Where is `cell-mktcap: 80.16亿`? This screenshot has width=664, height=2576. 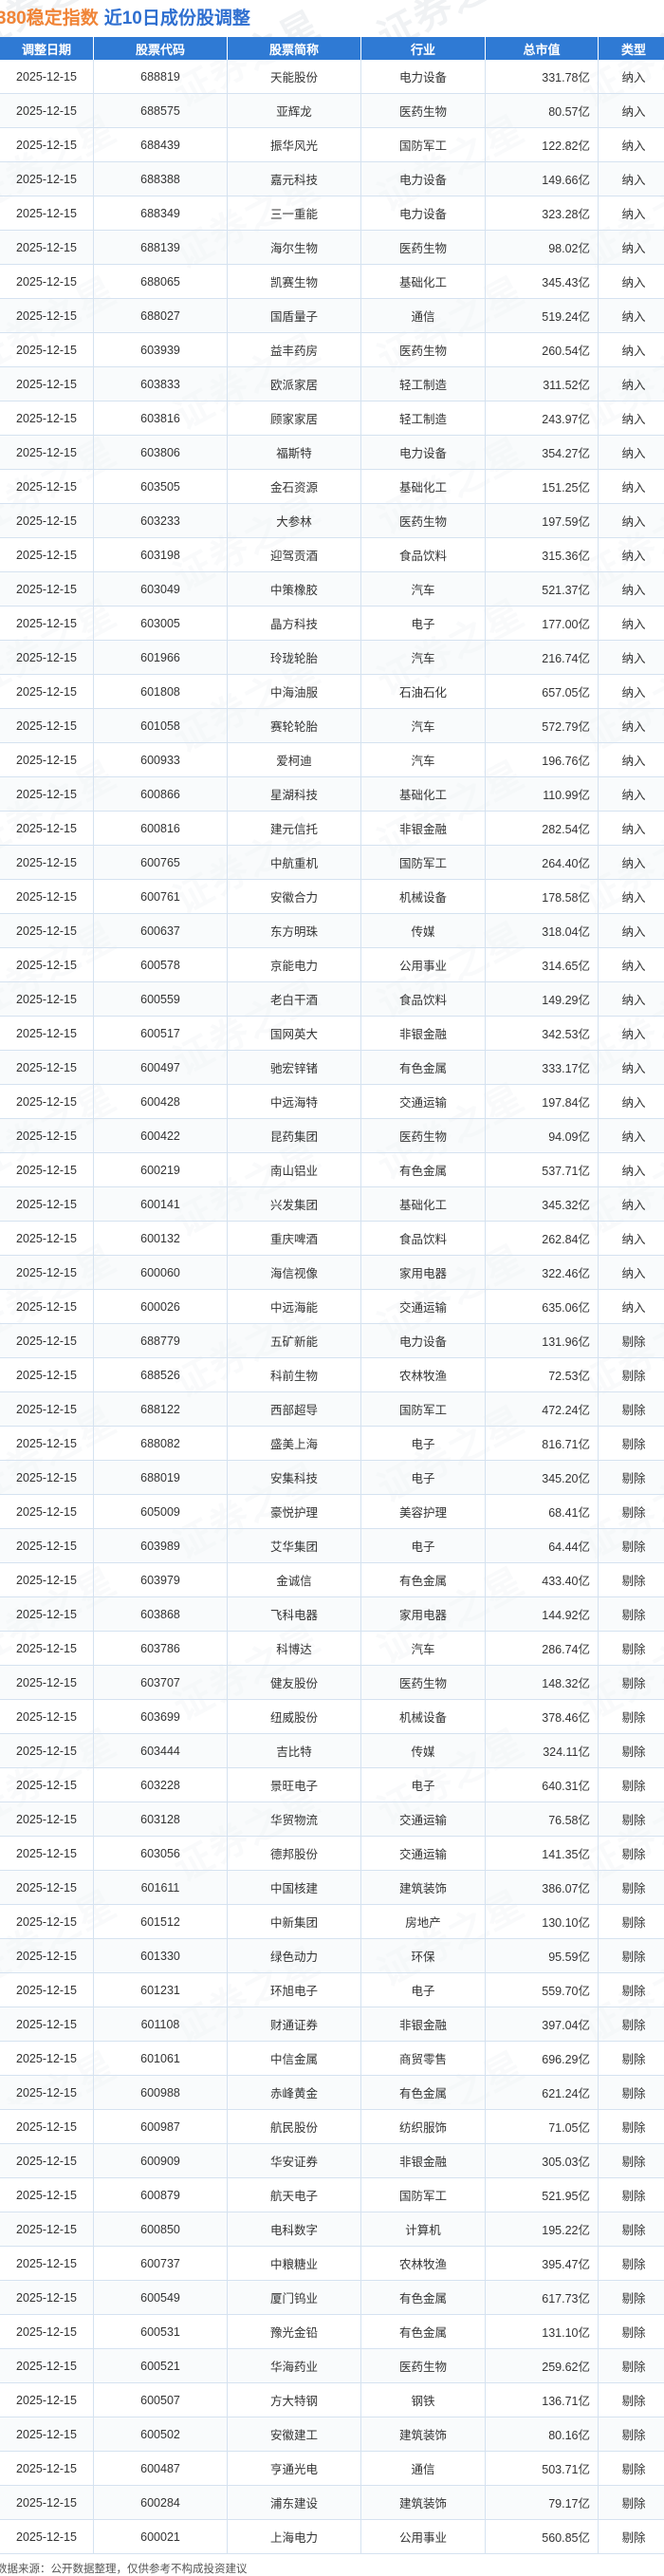
cell-mktcap: 80.16亿 is located at coordinates (542, 2435).